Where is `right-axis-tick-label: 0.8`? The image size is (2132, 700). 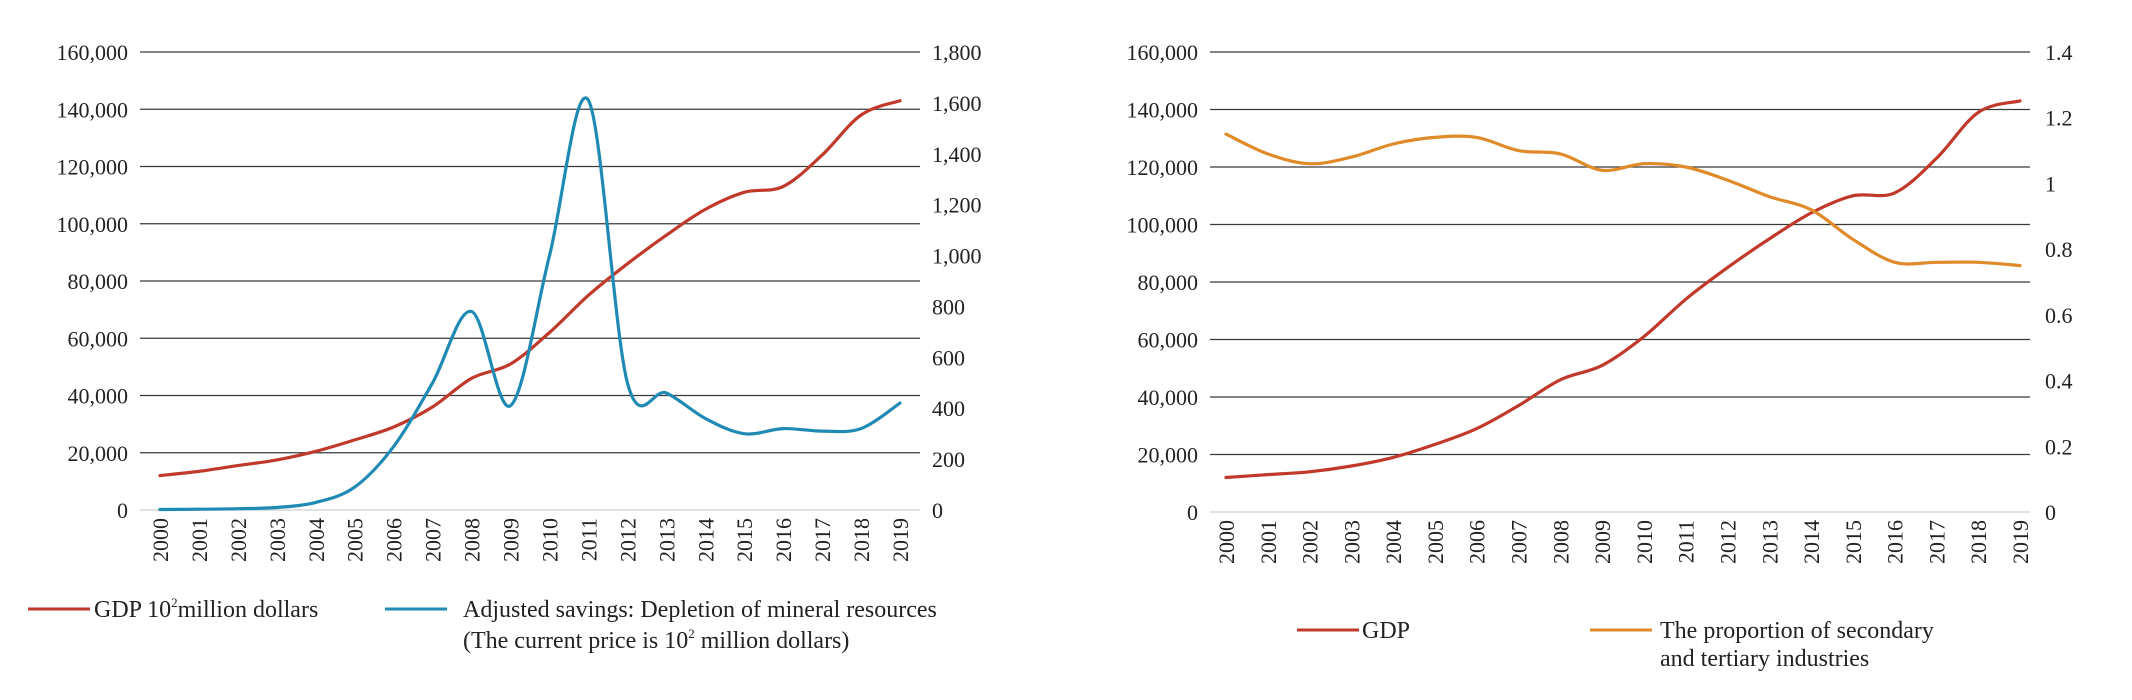
right-axis-tick-label: 0.8 is located at coordinates (2059, 249).